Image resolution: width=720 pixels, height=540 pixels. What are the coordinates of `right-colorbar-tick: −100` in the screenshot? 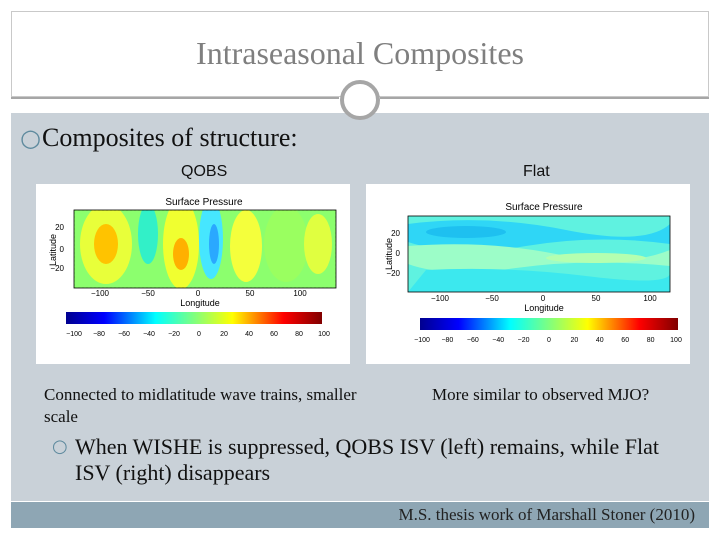 It's located at (422, 340).